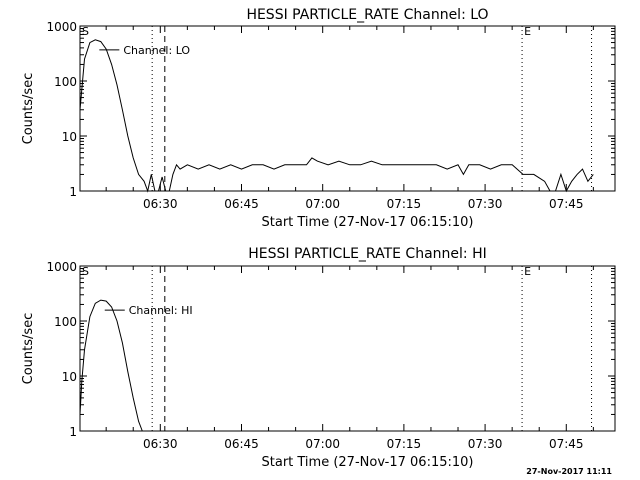  Describe the element at coordinates (569, 471) in the screenshot. I see `footer-timestamp: 27-Nov-2017 11:11` at that location.